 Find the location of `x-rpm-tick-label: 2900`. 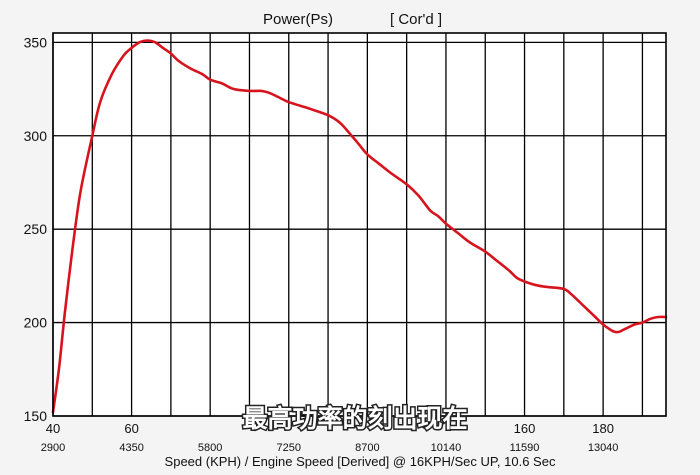

x-rpm-tick-label: 2900 is located at coordinates (53, 448).